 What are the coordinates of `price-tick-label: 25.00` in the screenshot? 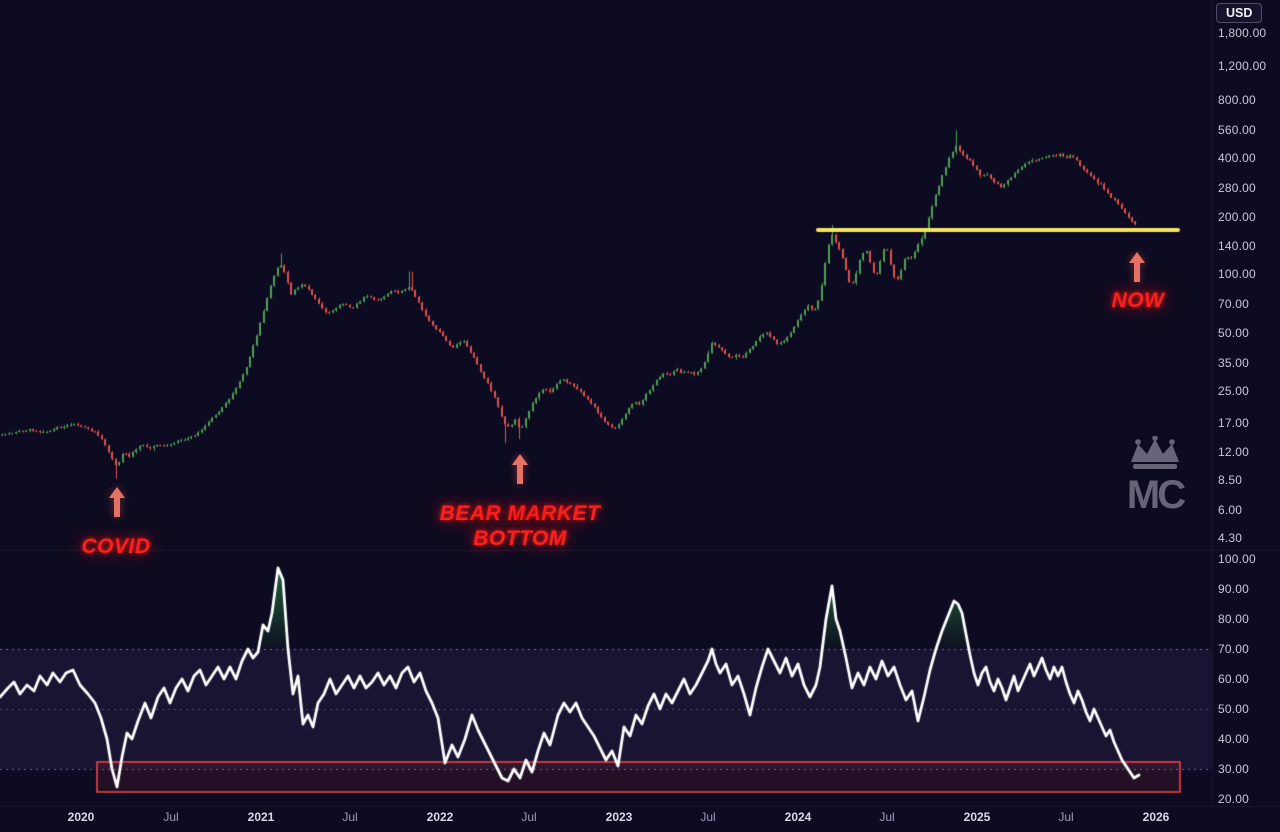 It's located at (1234, 391).